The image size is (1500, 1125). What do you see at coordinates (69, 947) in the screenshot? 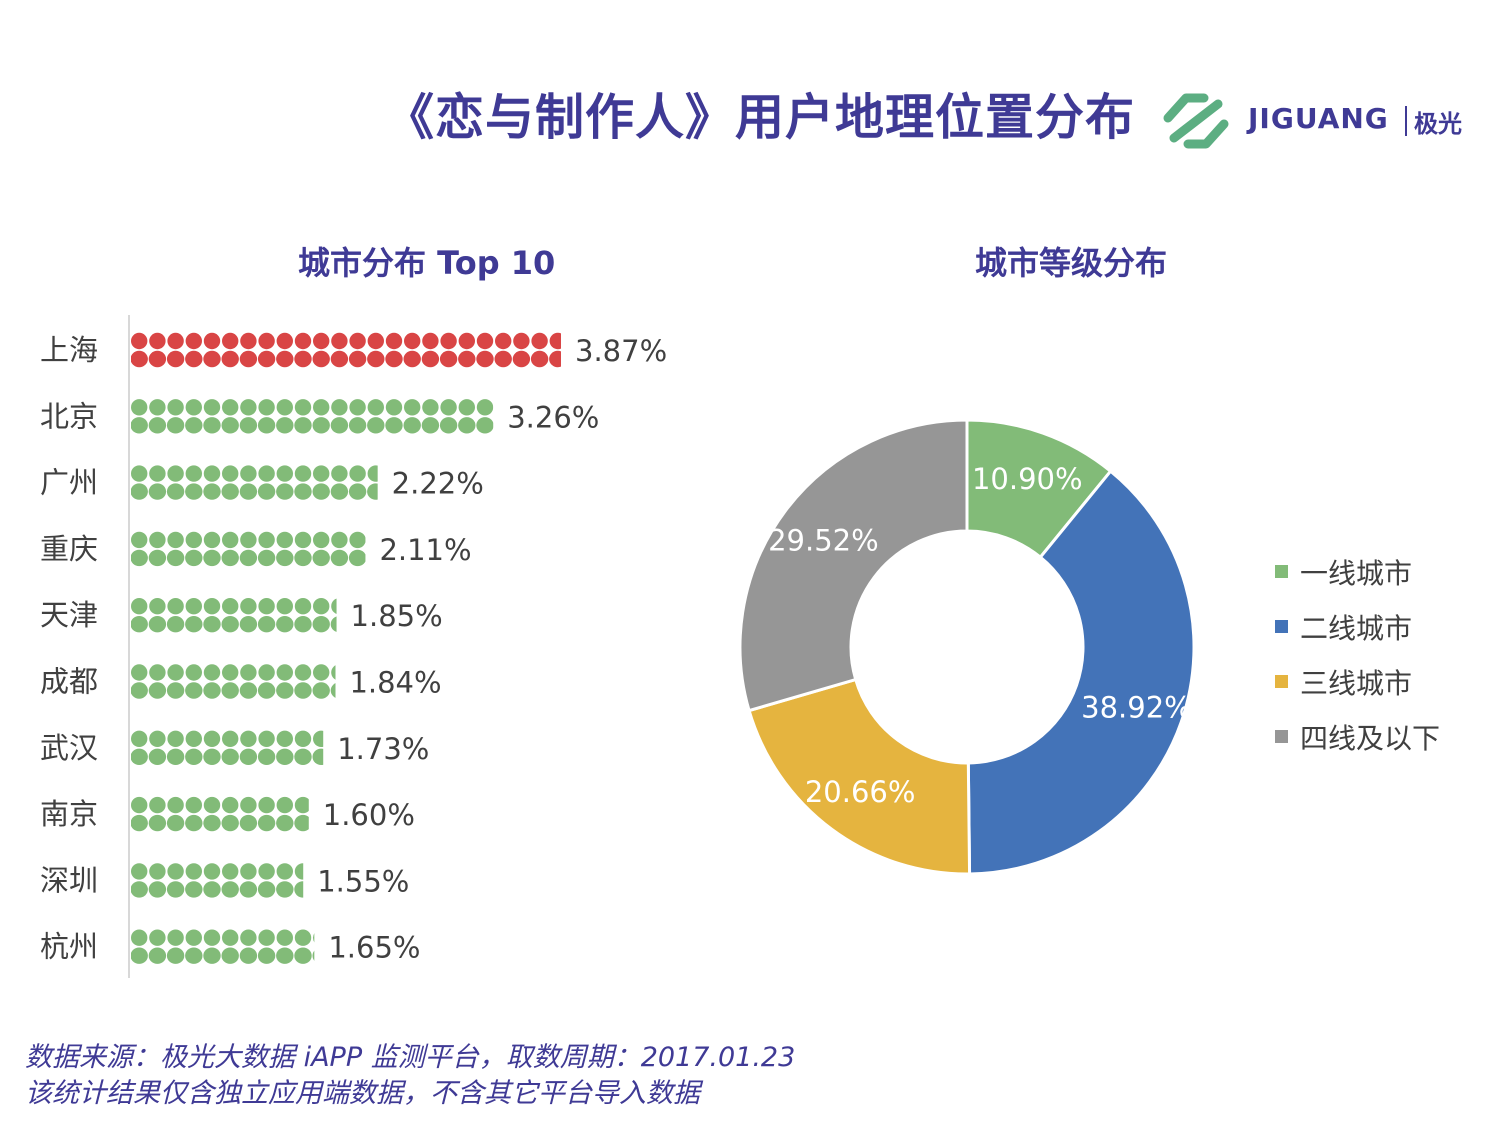
I see `category-label: 杭州` at bounding box center [69, 947].